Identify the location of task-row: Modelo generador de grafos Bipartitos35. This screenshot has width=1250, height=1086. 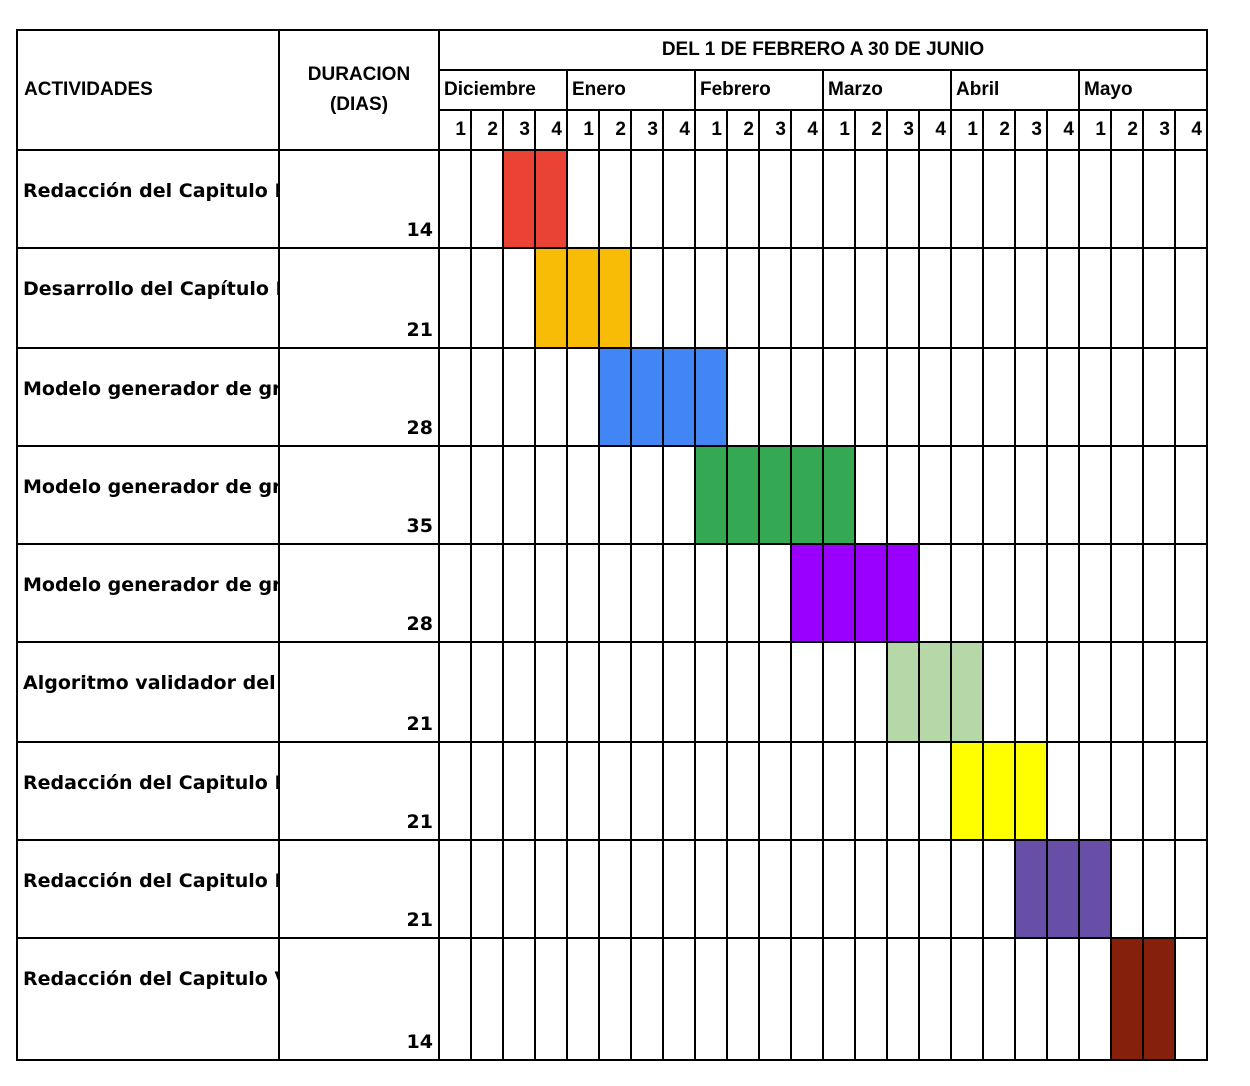
(612, 495).